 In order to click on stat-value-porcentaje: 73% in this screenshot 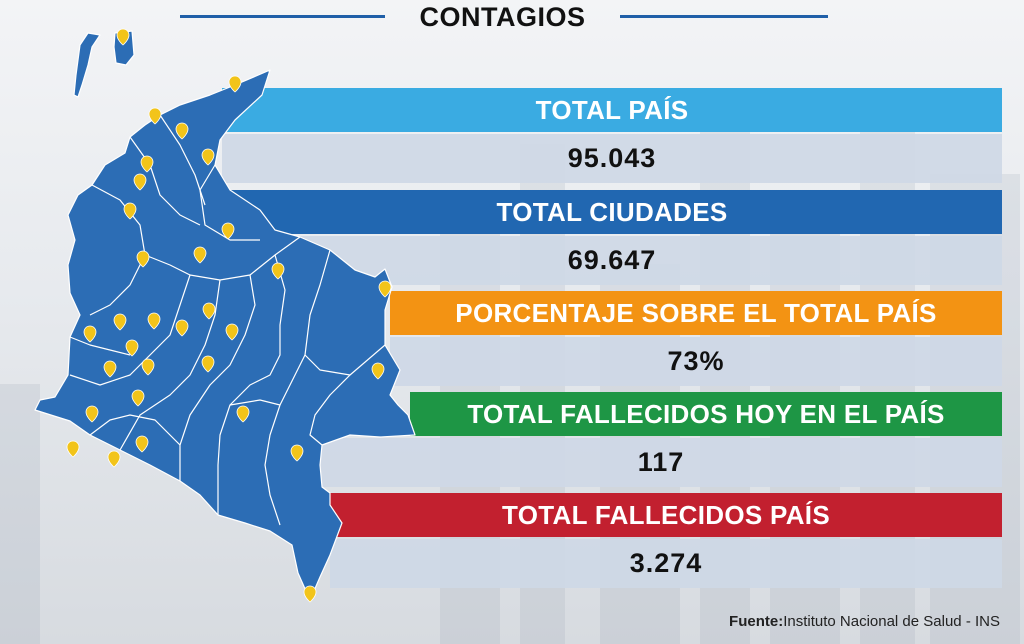, I will do `click(696, 361)`.